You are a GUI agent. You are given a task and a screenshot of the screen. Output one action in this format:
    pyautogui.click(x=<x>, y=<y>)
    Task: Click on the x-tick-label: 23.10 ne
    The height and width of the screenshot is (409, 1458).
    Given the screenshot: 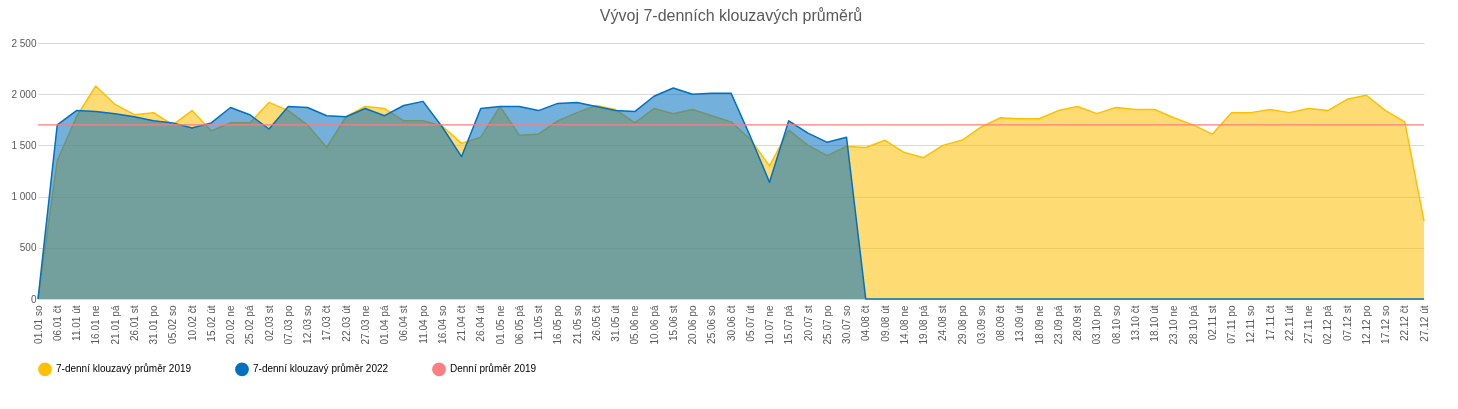 What is the action you would take?
    pyautogui.click(x=1174, y=325)
    